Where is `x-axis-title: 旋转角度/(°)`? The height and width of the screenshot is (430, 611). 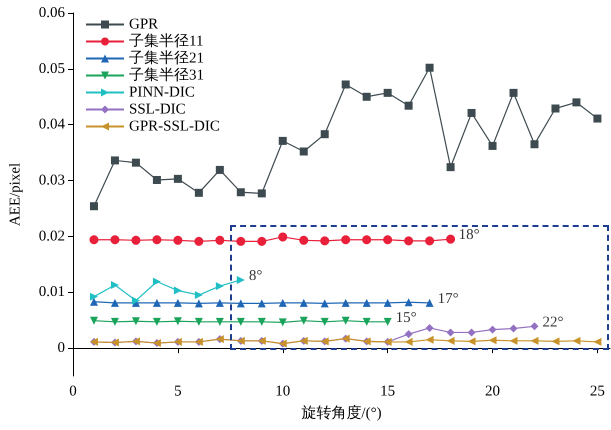
x-axis-title: 旋转角度/(°) is located at coordinates (341, 413).